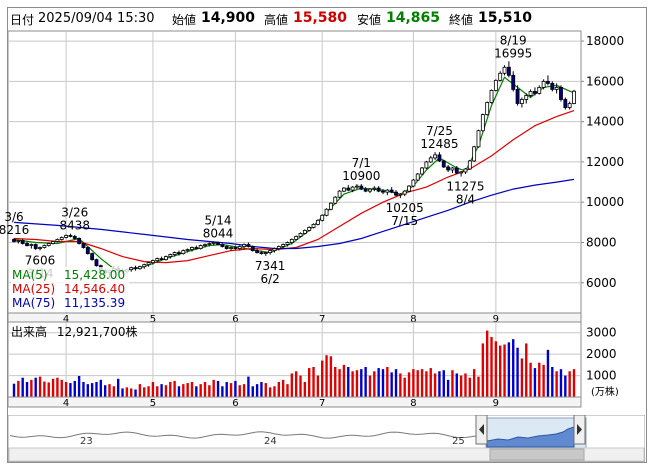 This screenshot has height=470, width=653. I want to click on navigator-label-23: 23, so click(86, 441).